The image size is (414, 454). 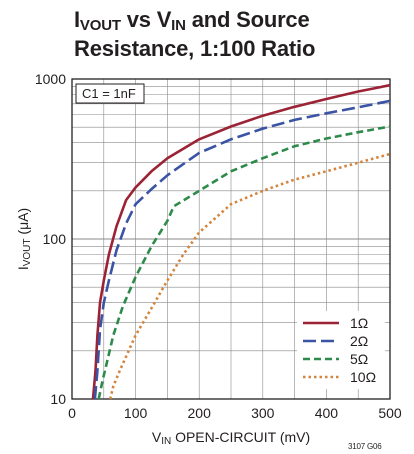 What do you see at coordinates (200, 413) in the screenshot?
I see `x-tick-label-200: 200` at bounding box center [200, 413].